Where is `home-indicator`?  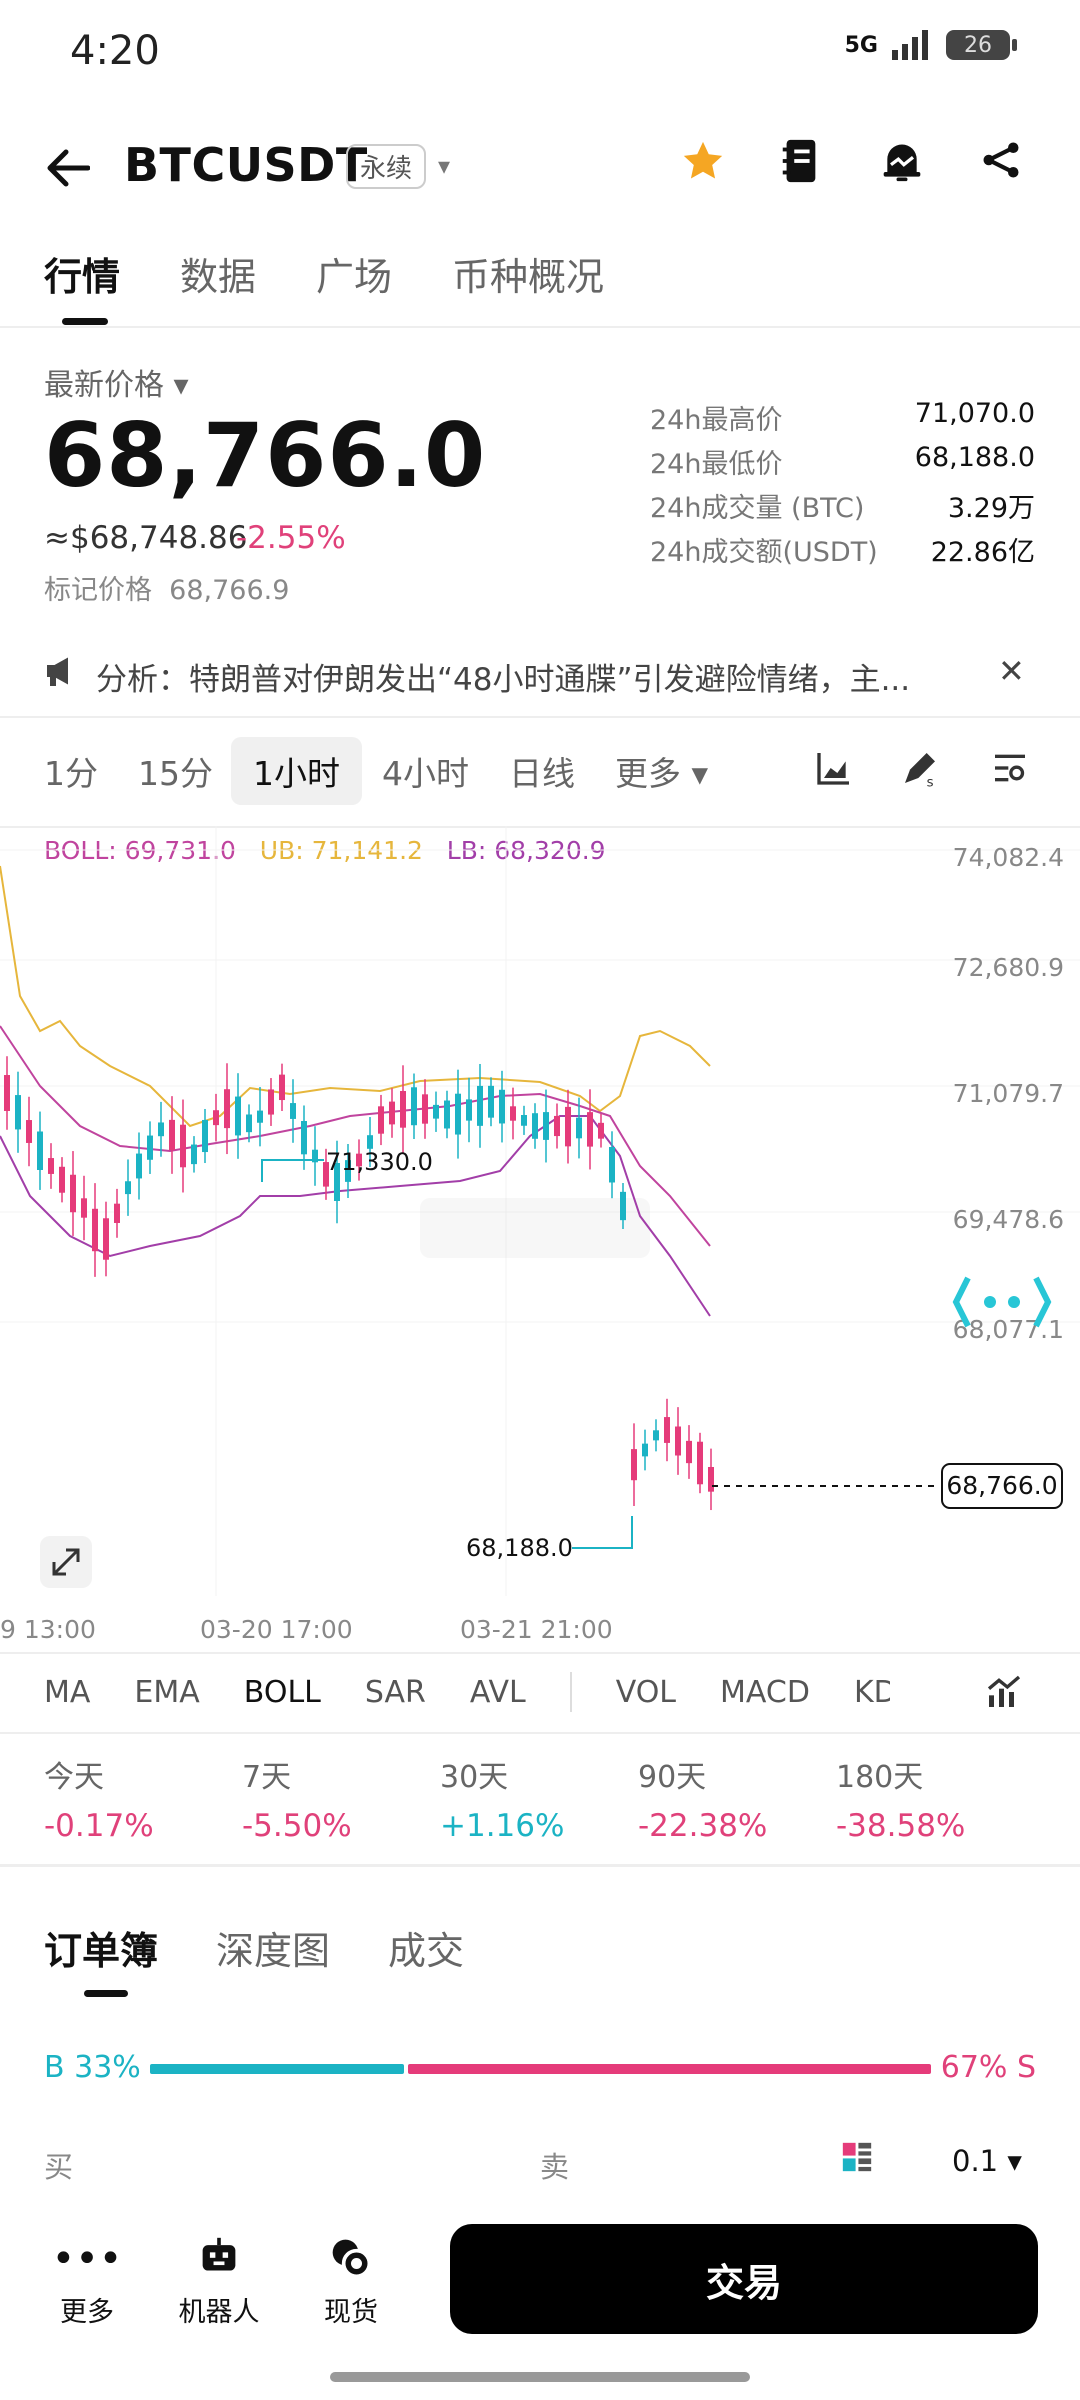
home-indicator is located at coordinates (540, 2377).